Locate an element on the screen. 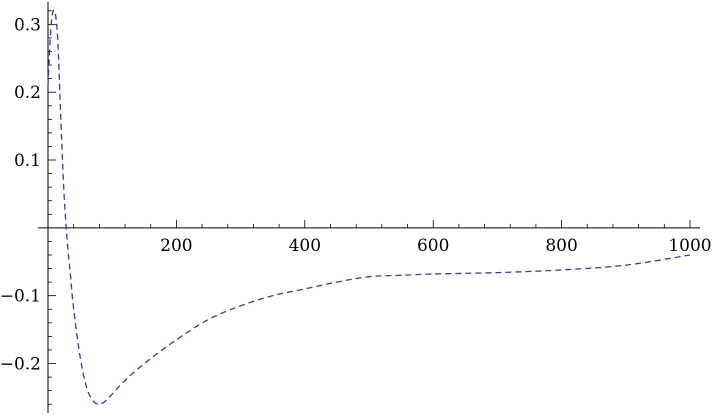 The image size is (712, 415). x-tick-label: 400 is located at coordinates (305, 246).